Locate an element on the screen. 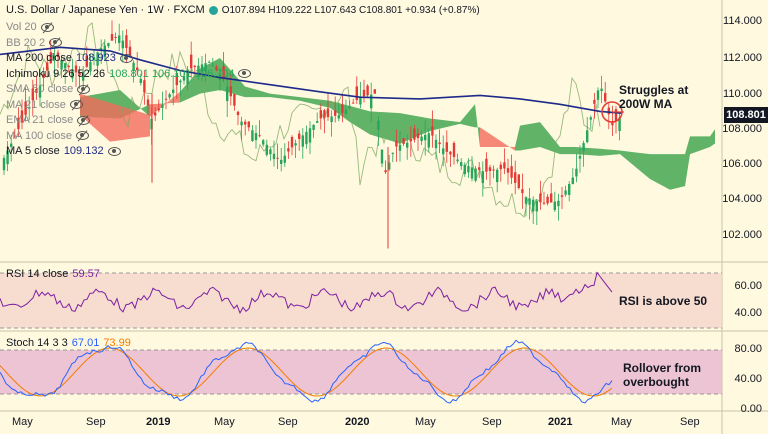 This screenshot has width=768, height=434. time-axis-label: May is located at coordinates (224, 422).